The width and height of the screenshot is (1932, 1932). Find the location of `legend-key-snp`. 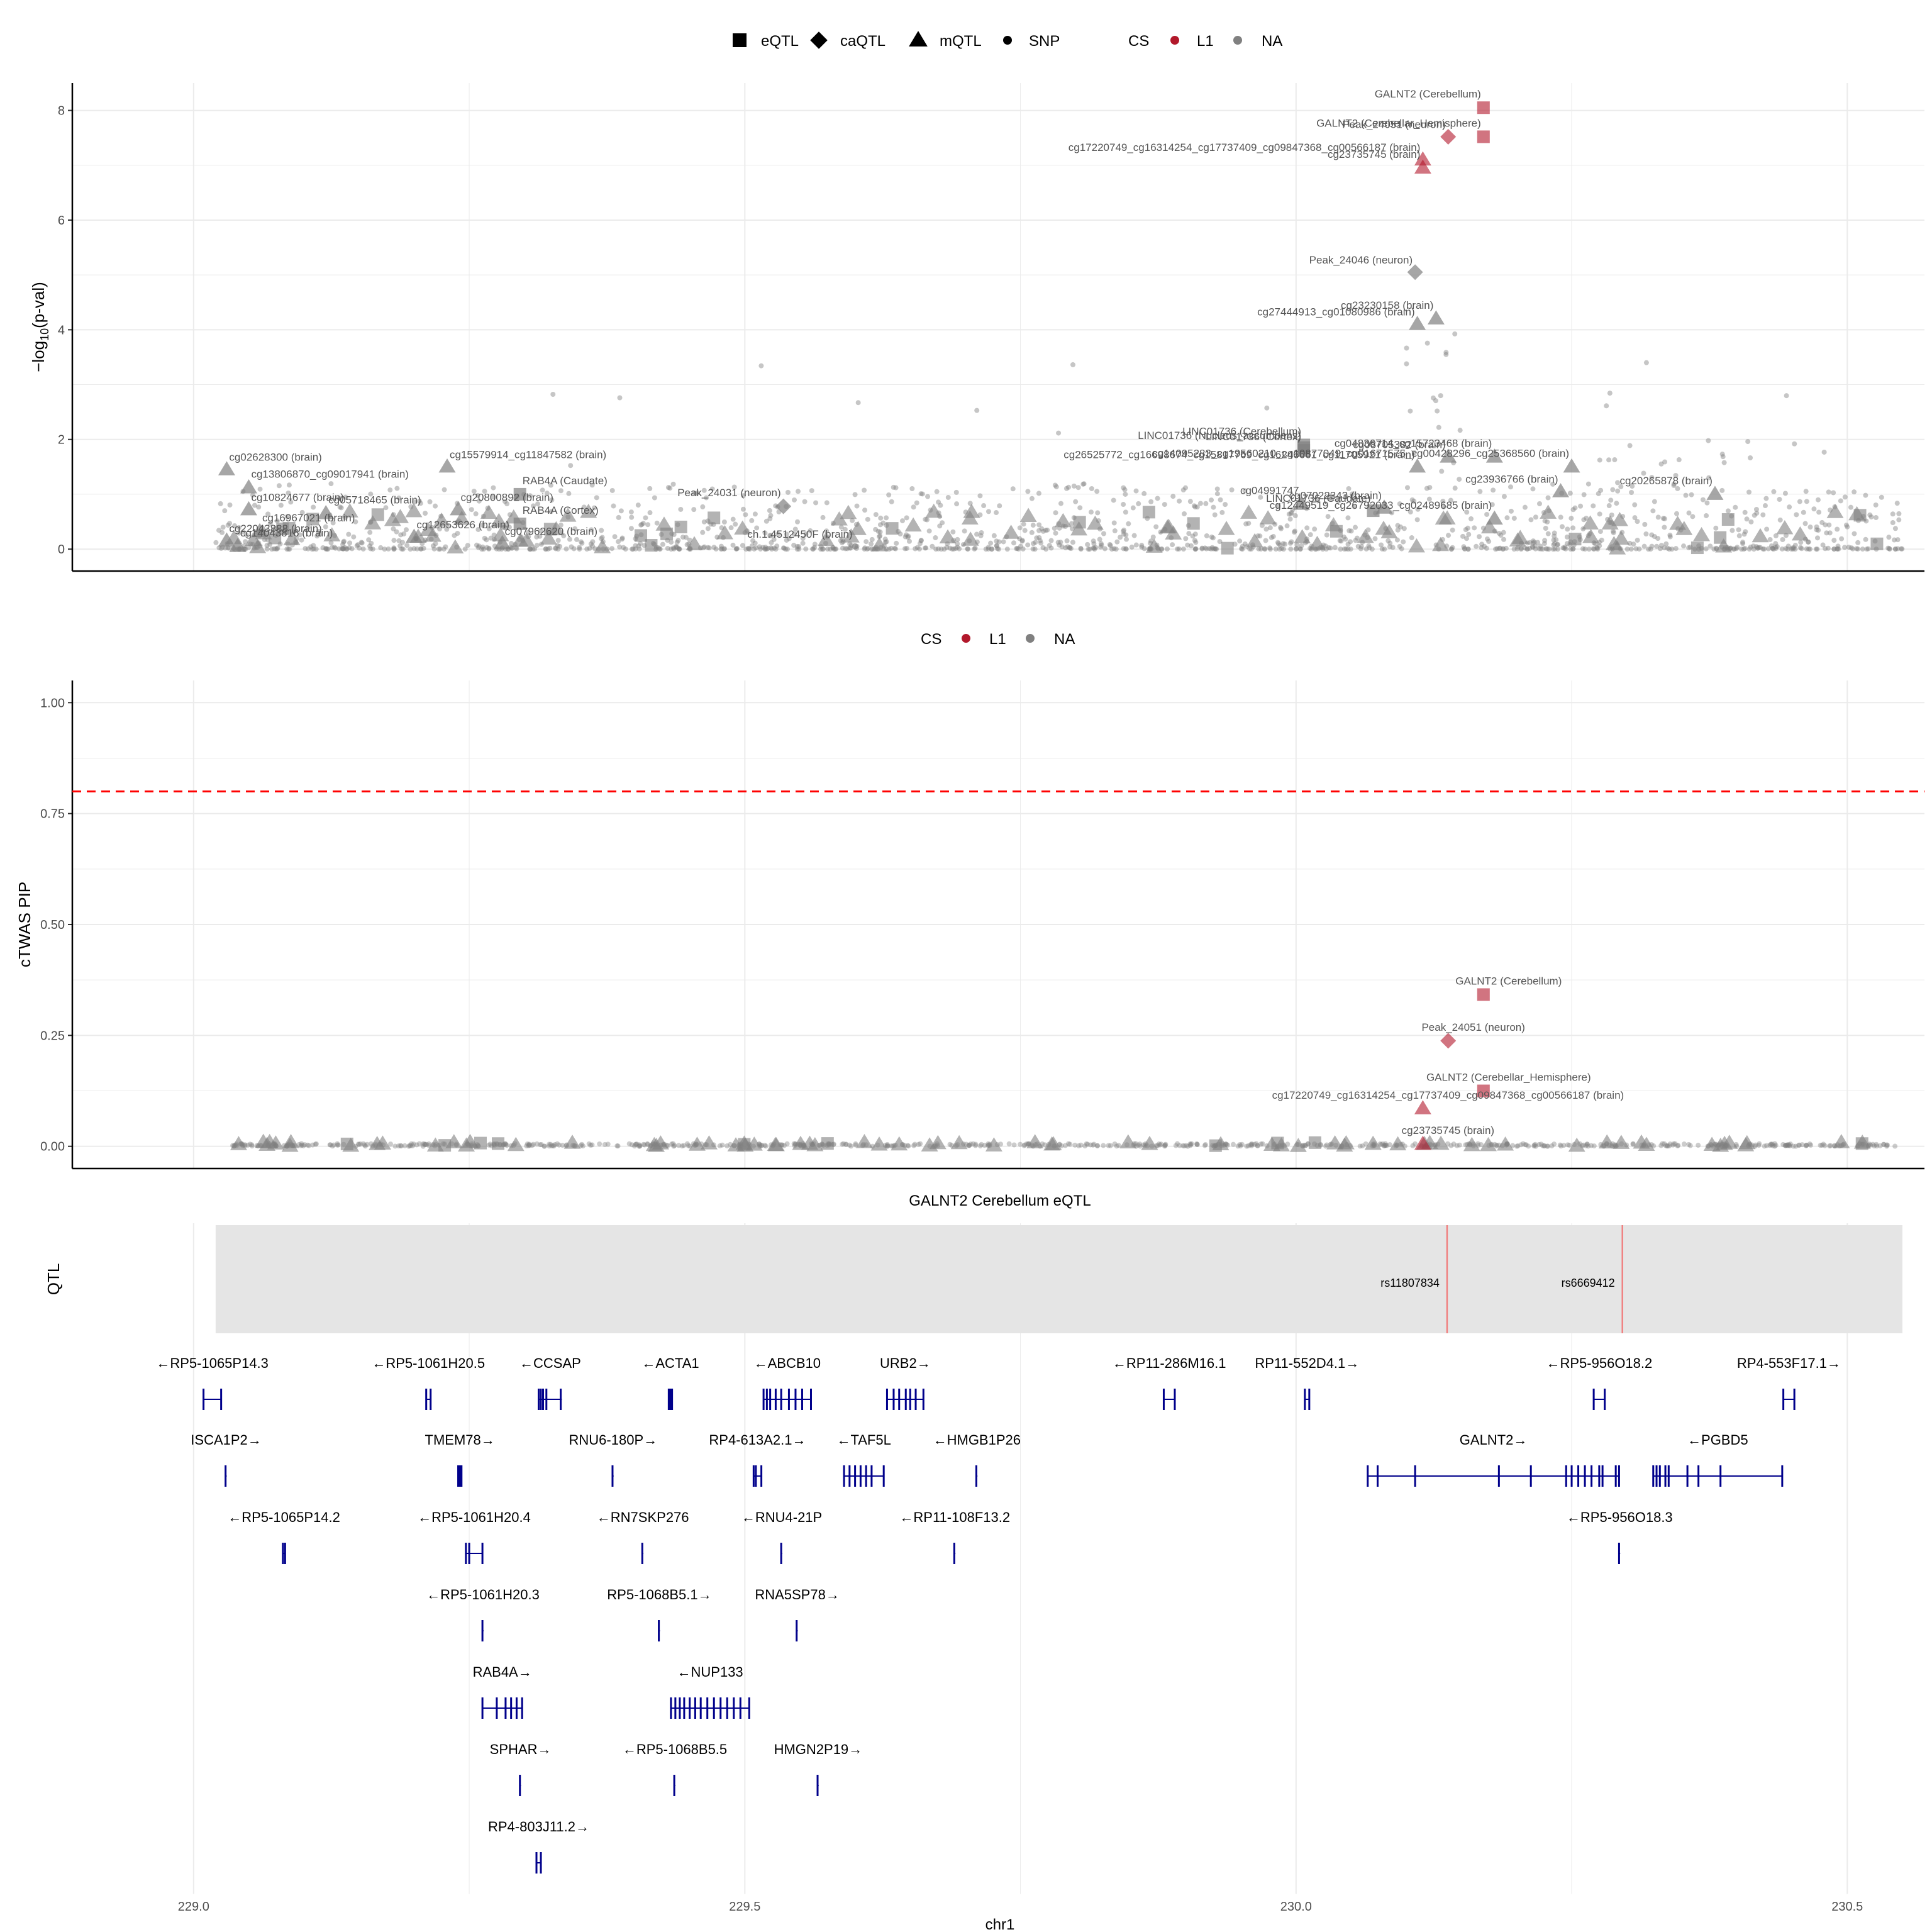

legend-key-snp is located at coordinates (1007, 40).